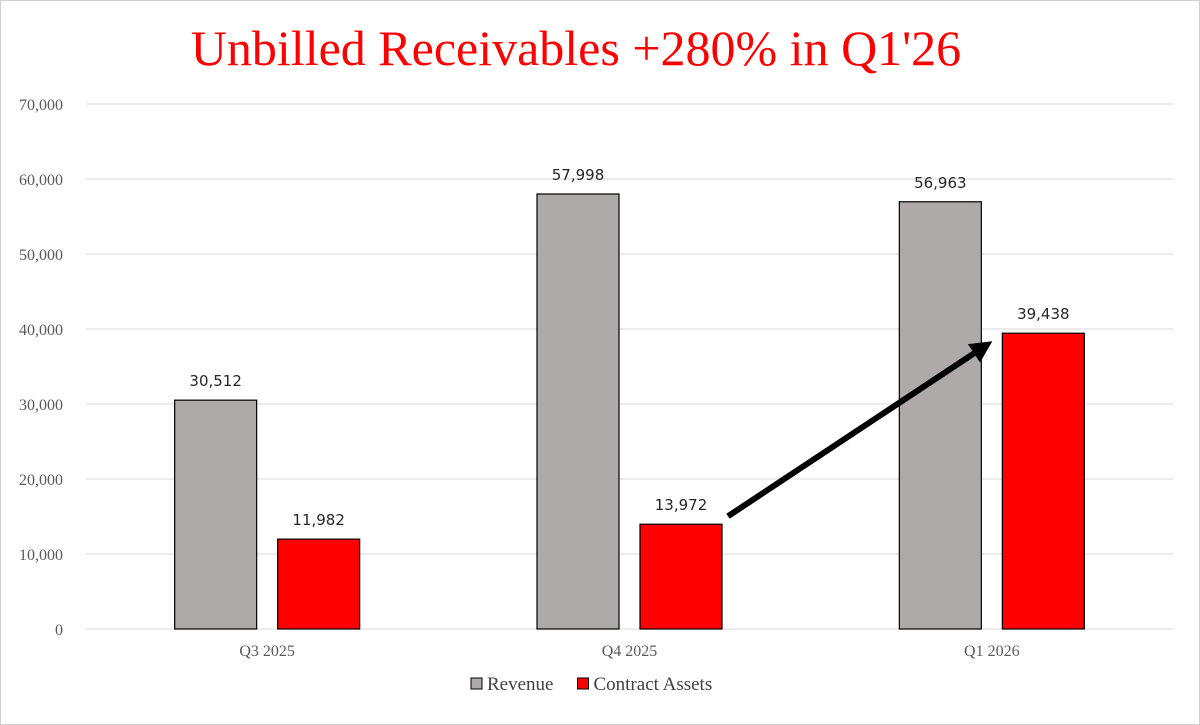 This screenshot has width=1200, height=725. What do you see at coordinates (318, 520) in the screenshot?
I see `data-label: 11,982` at bounding box center [318, 520].